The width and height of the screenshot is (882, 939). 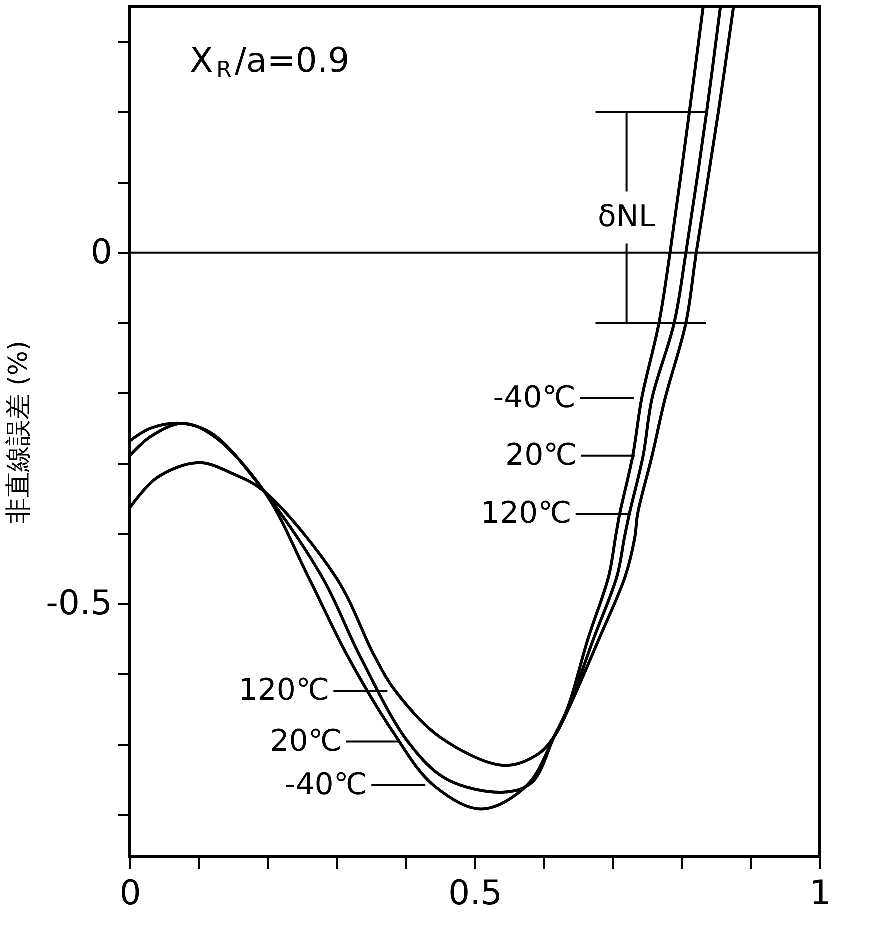 I want to click on annotation: δNL, so click(x=627, y=217).